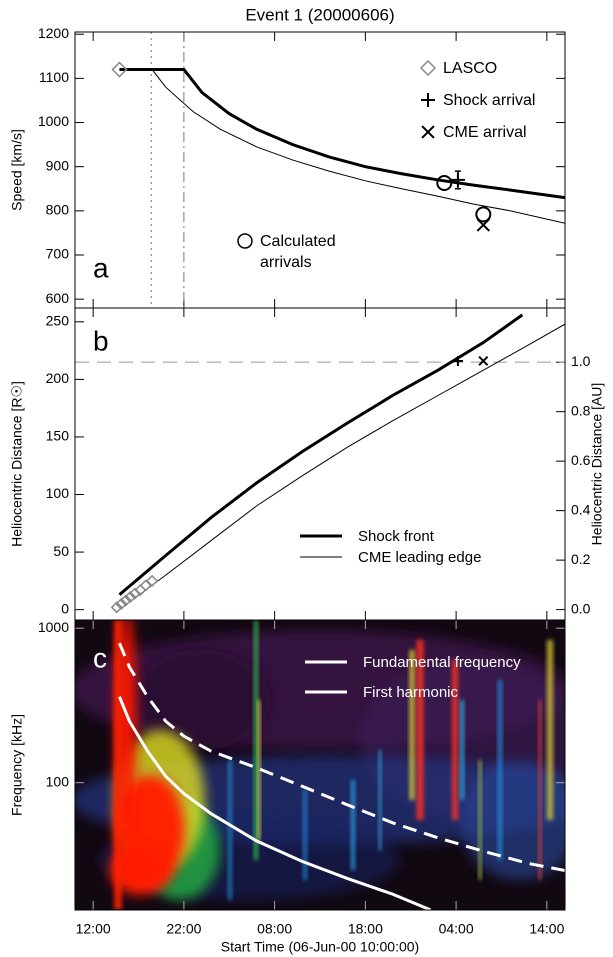 Image resolution: width=613 pixels, height=957 pixels. What do you see at coordinates (456, 929) in the screenshot?
I see `x-tick-label: 04:00` at bounding box center [456, 929].